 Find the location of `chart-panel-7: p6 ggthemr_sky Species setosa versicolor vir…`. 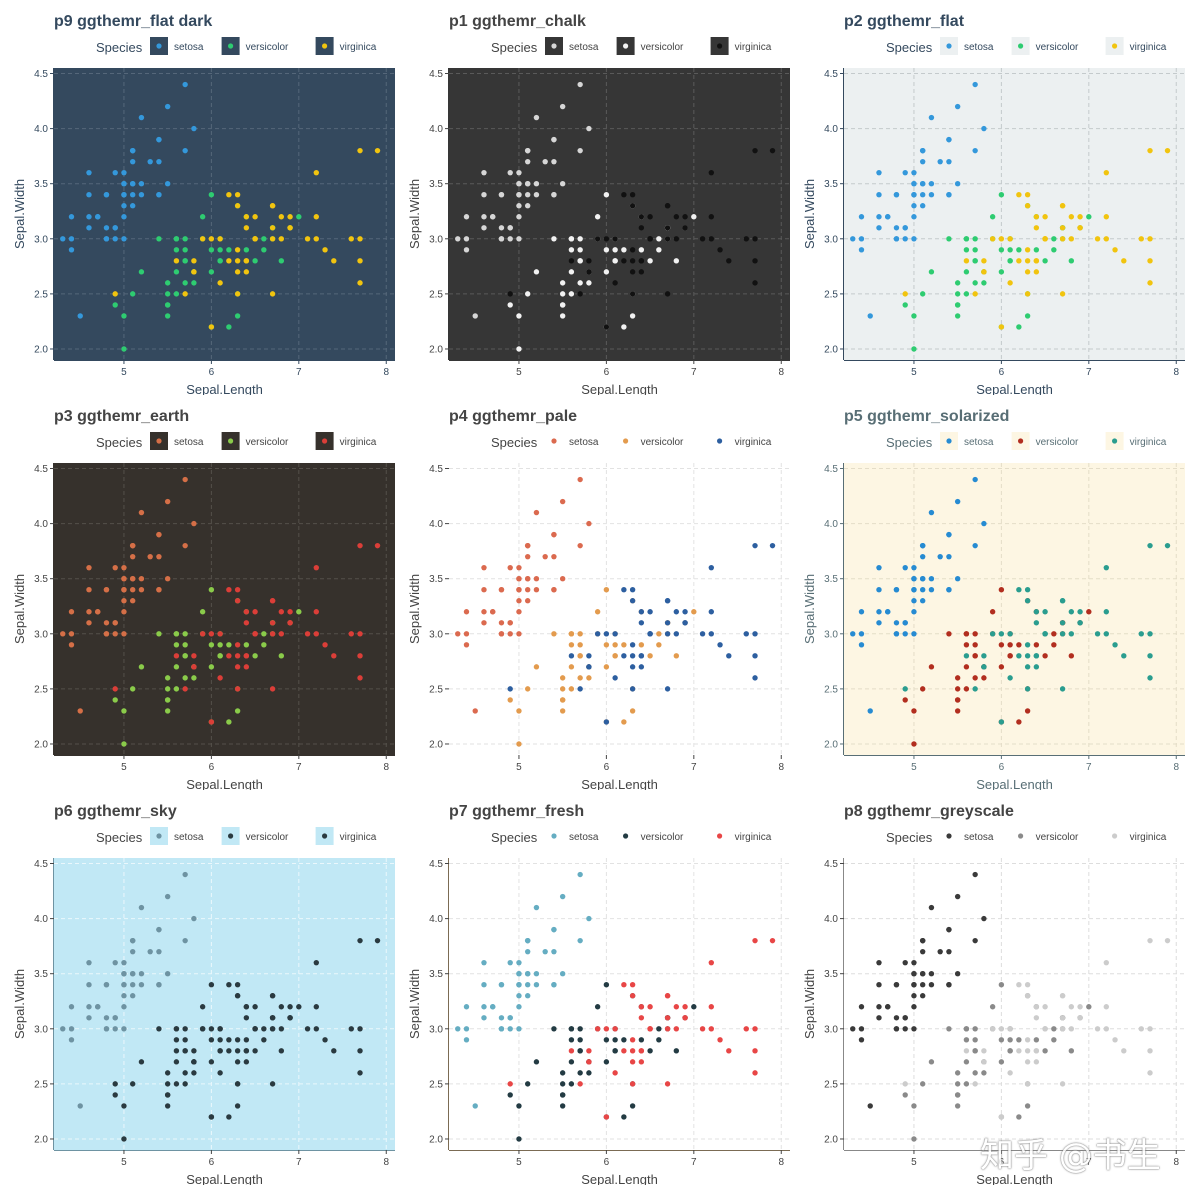

chart-panel-7: p6 ggthemr_sky Species setosa versicolor vir… is located at coordinates (197, 987).